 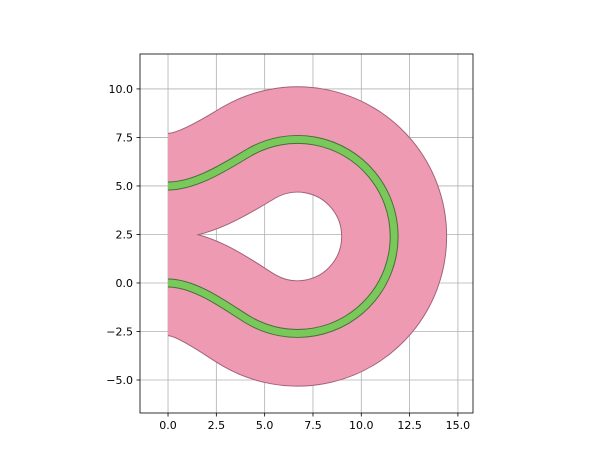 I want to click on x-tick-label: 10.0, so click(x=361, y=425).